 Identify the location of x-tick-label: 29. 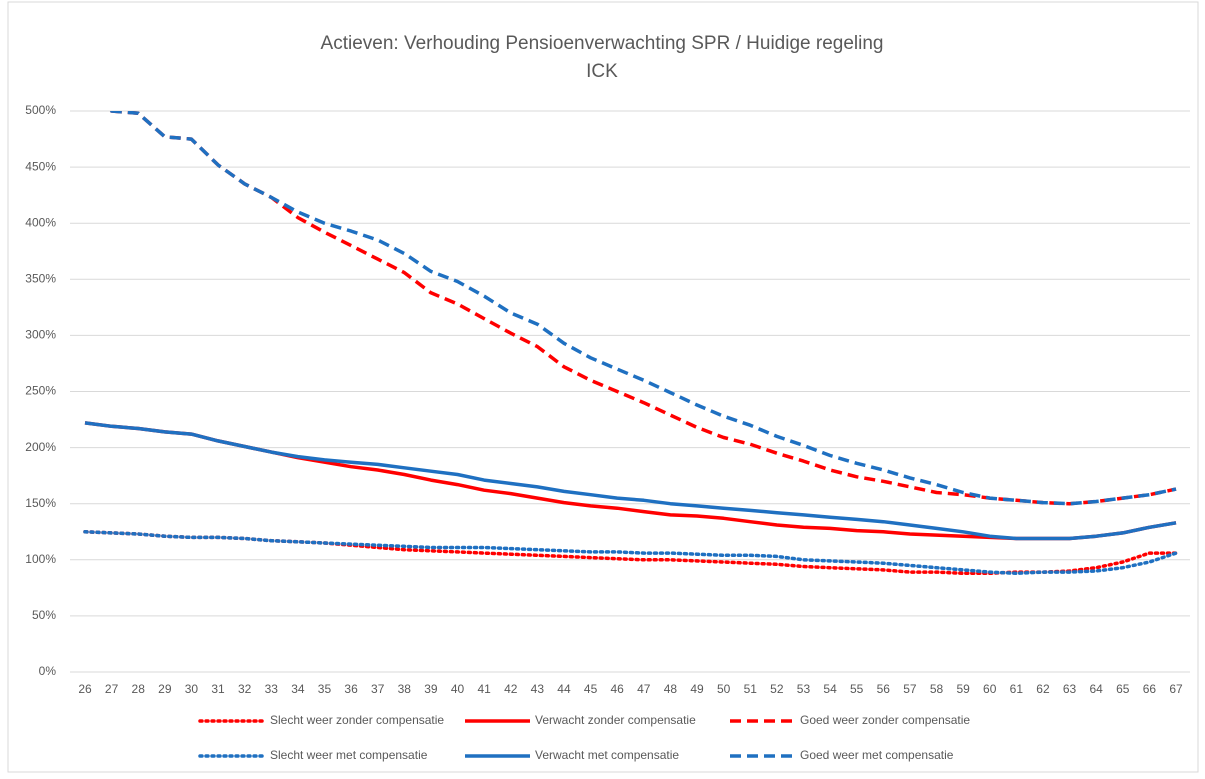
(165, 689).